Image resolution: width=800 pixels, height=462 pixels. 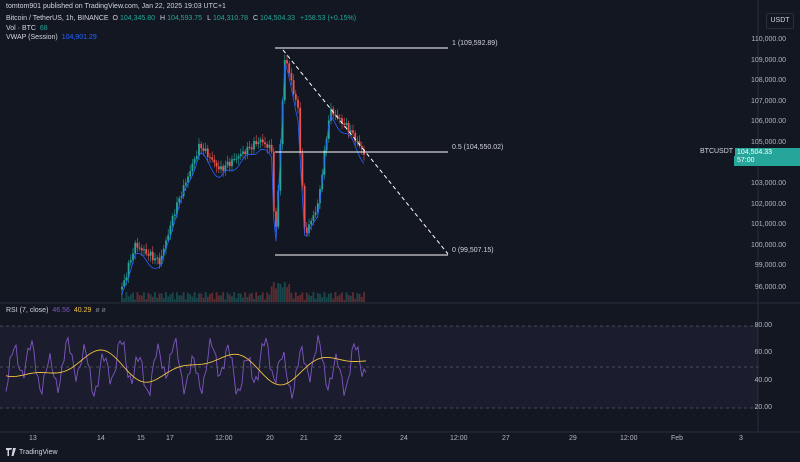 What do you see at coordinates (52, 37) in the screenshot?
I see `vwap-legend: VWAP (Session) 104,901.29` at bounding box center [52, 37].